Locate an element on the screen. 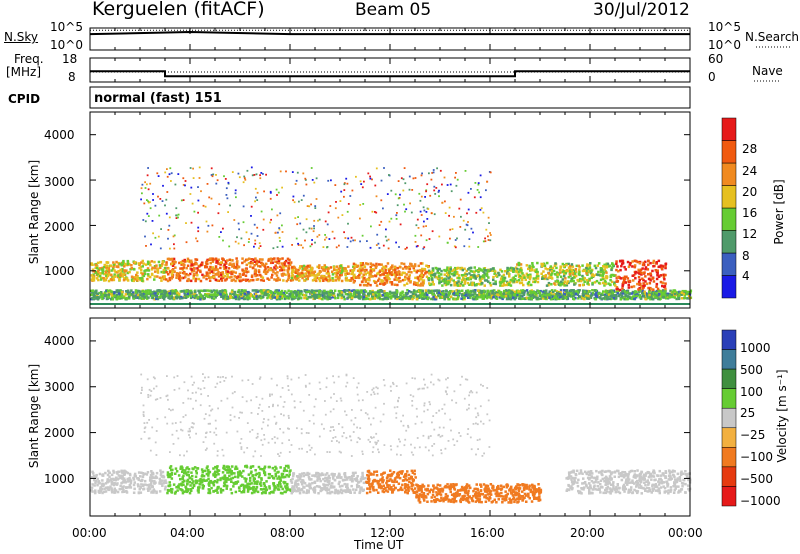 The width and height of the screenshot is (800, 554). noise-left-bottom-tick: 10^0 is located at coordinates (66, 45).